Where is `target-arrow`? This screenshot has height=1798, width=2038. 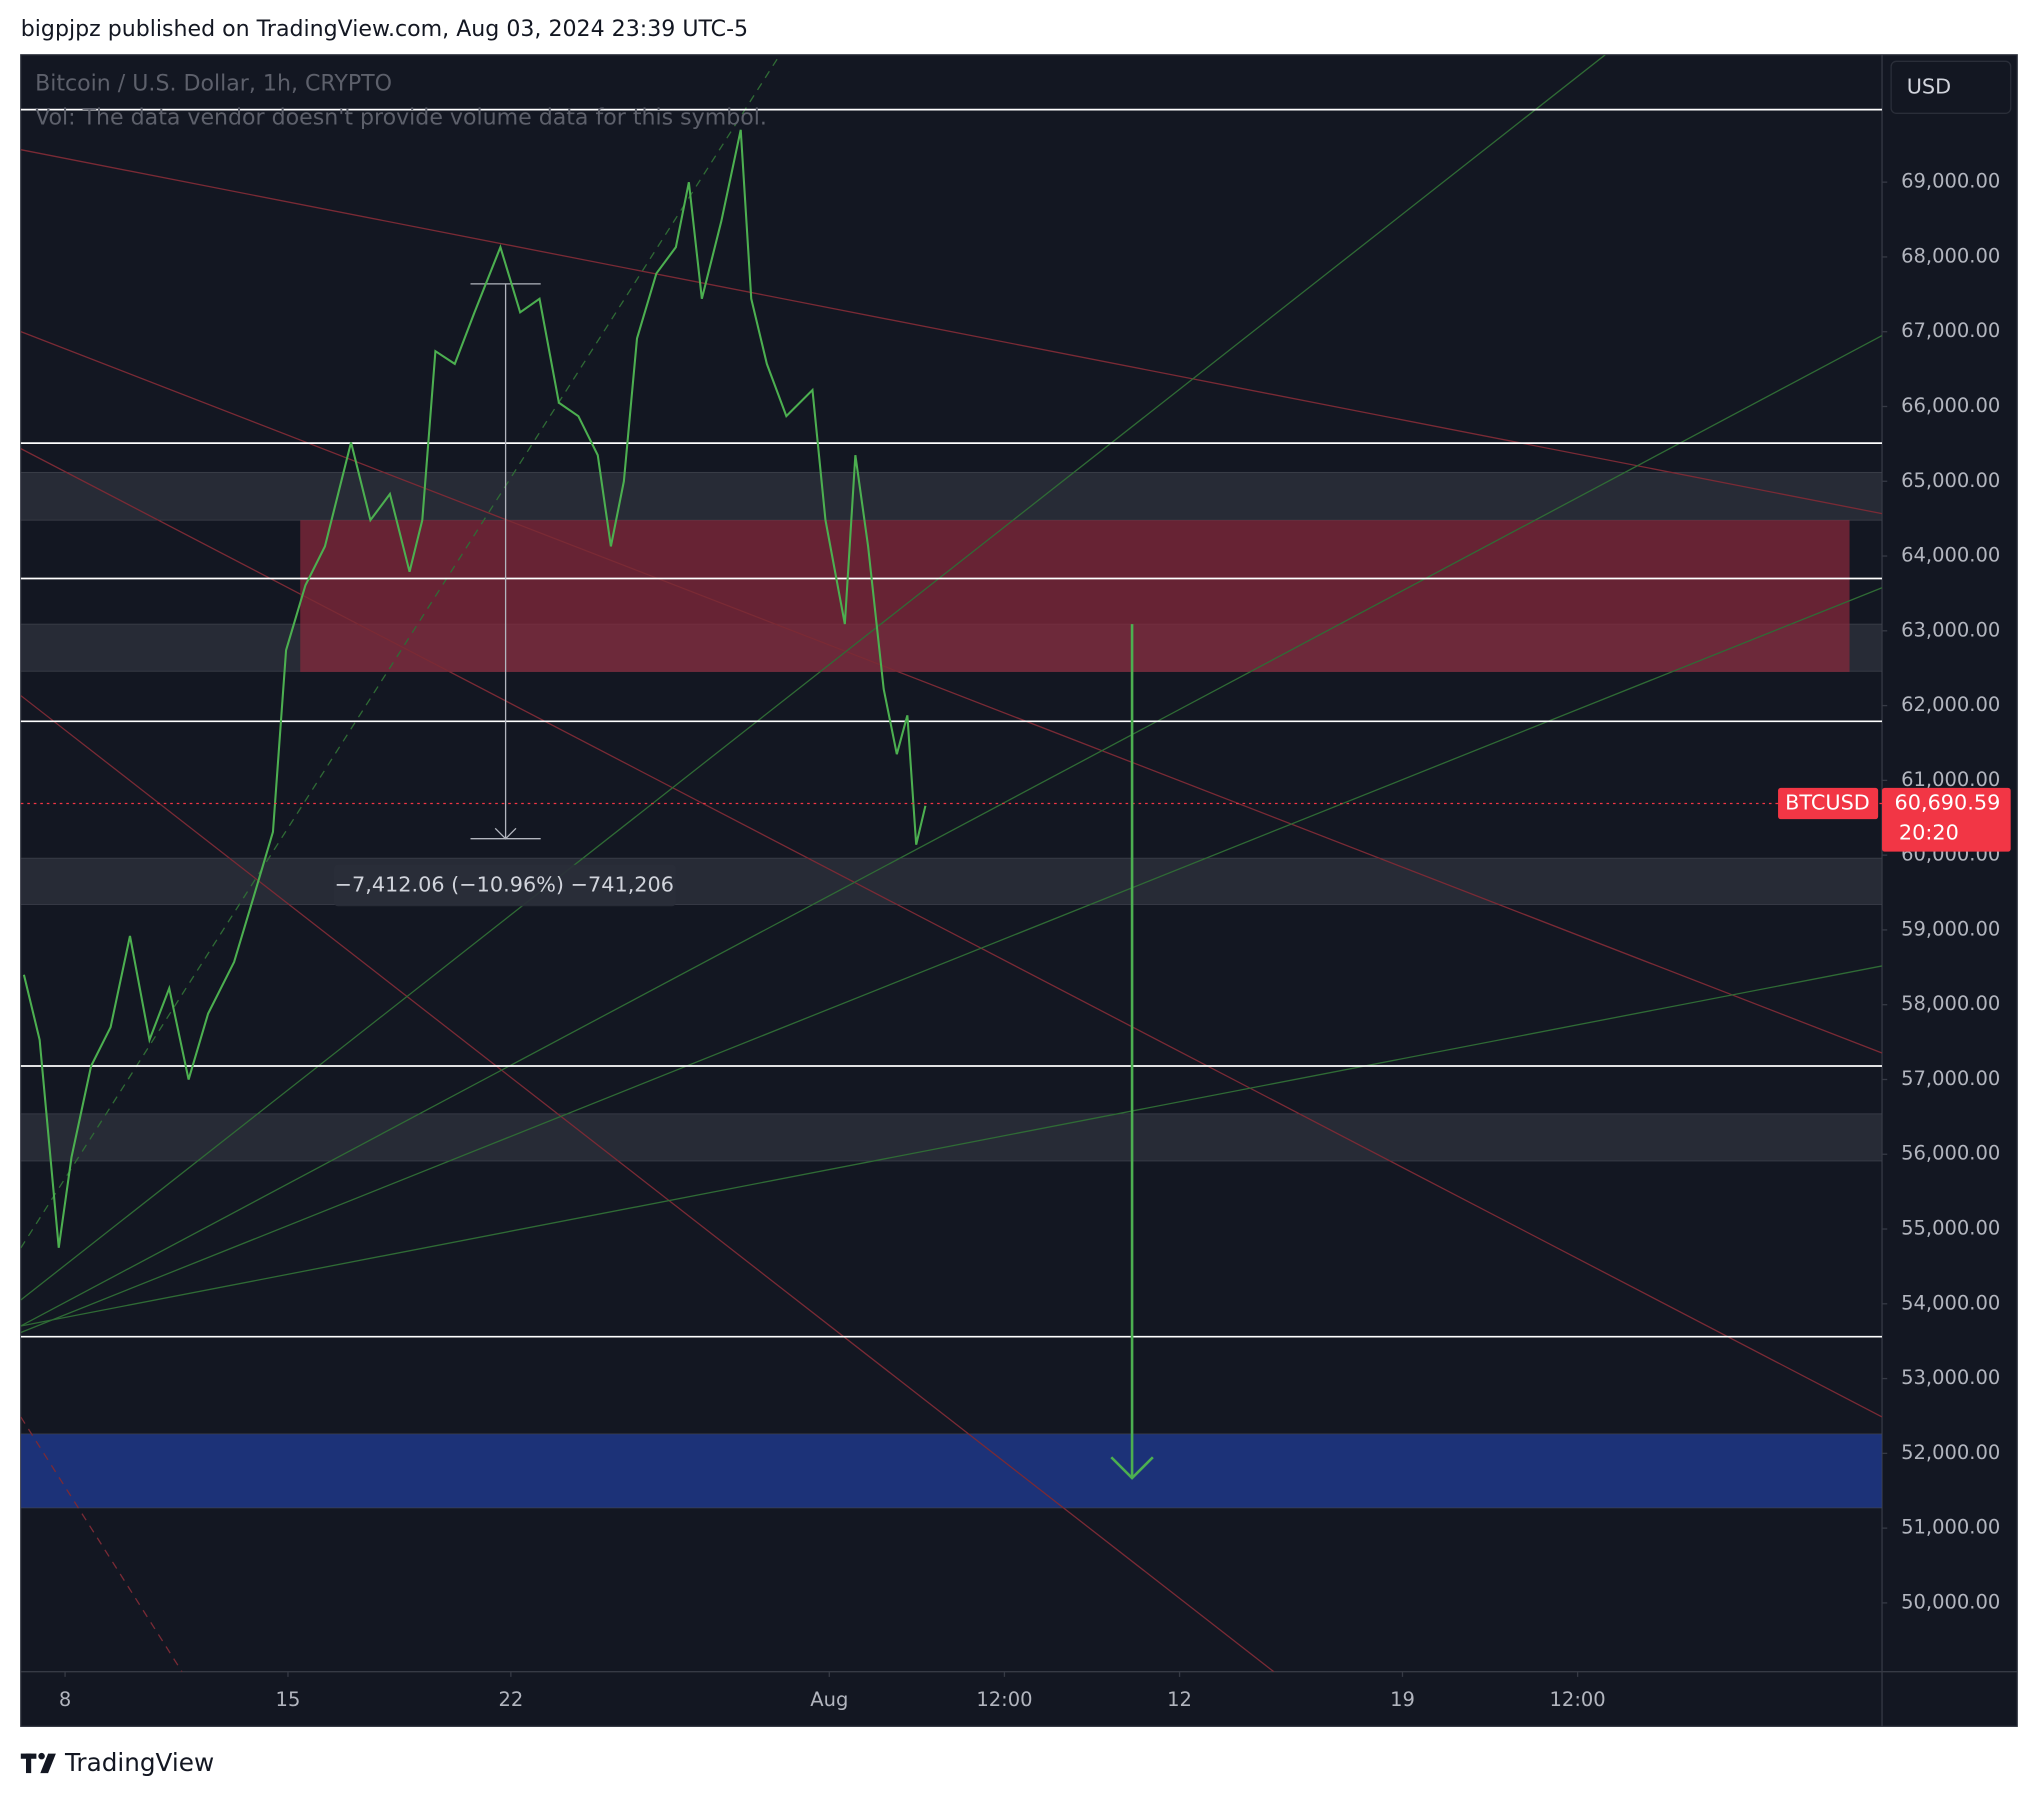 target-arrow is located at coordinates (1132, 1052).